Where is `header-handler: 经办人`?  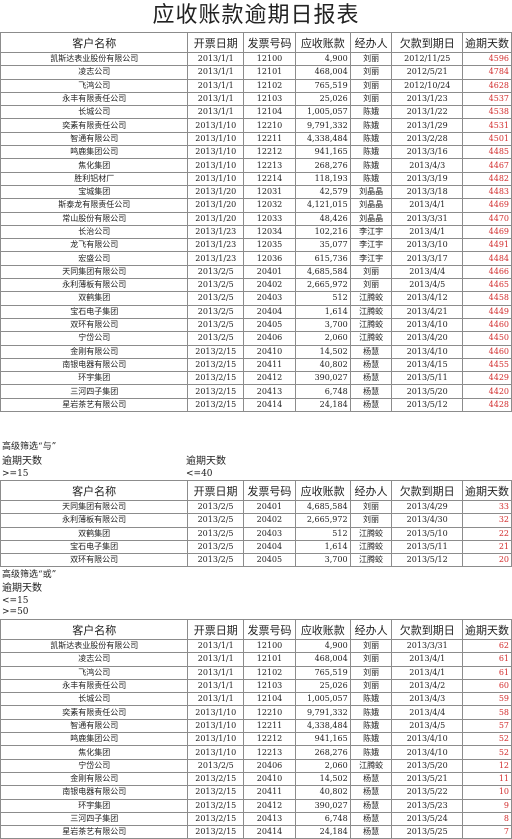 header-handler: 经办人 is located at coordinates (371, 629).